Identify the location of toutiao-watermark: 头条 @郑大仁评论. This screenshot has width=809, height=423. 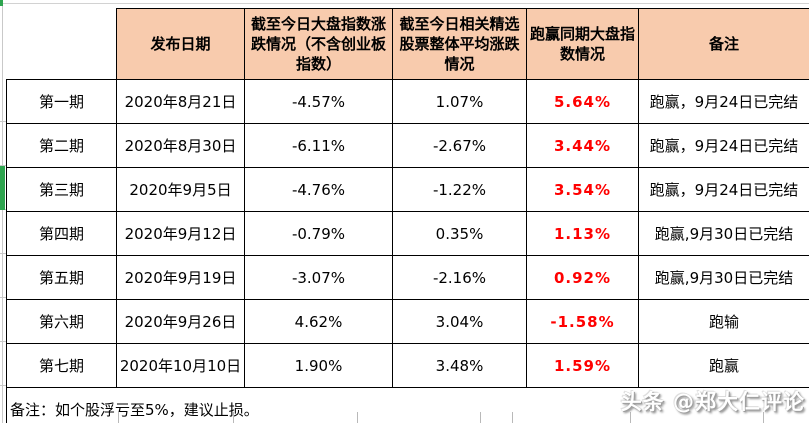
(712, 402).